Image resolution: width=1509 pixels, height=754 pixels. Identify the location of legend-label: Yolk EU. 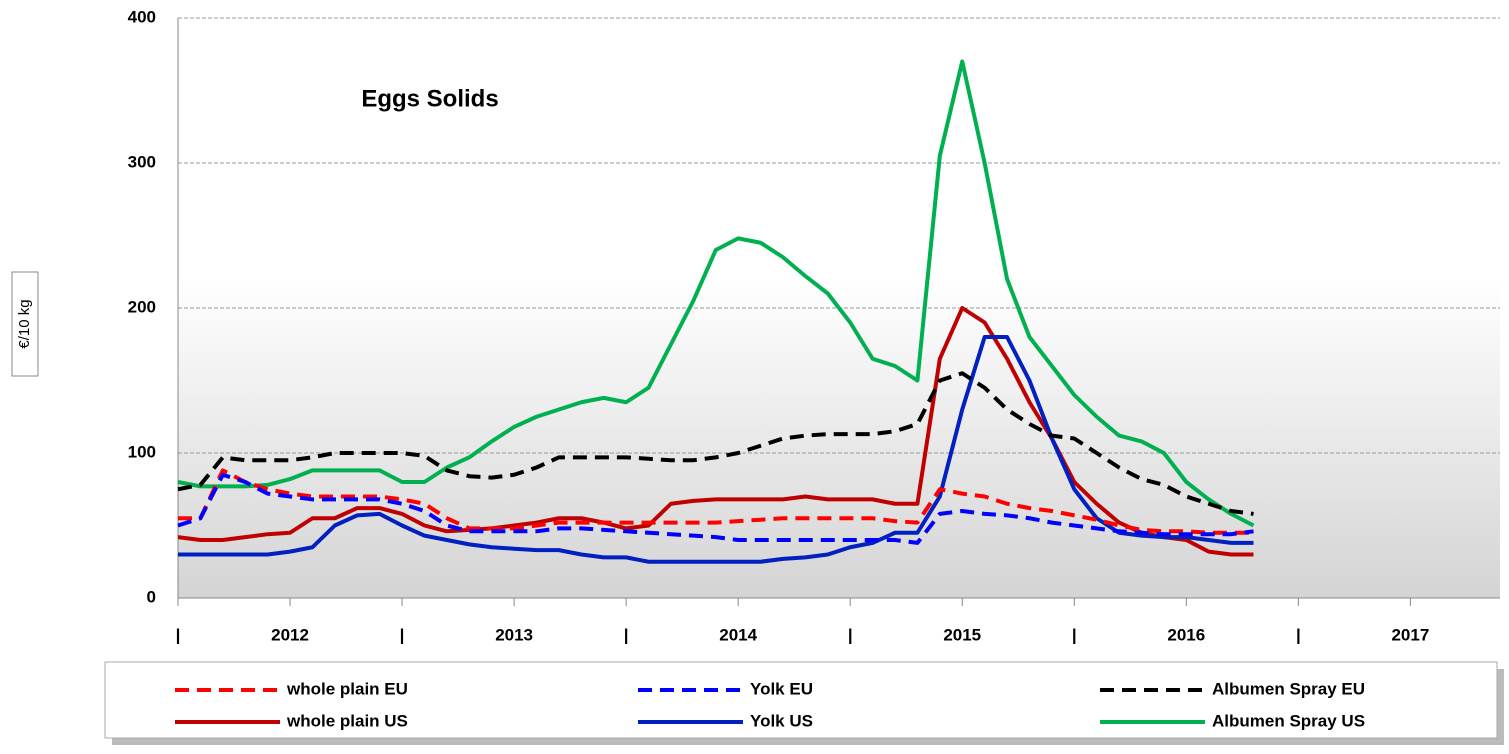
(781, 688).